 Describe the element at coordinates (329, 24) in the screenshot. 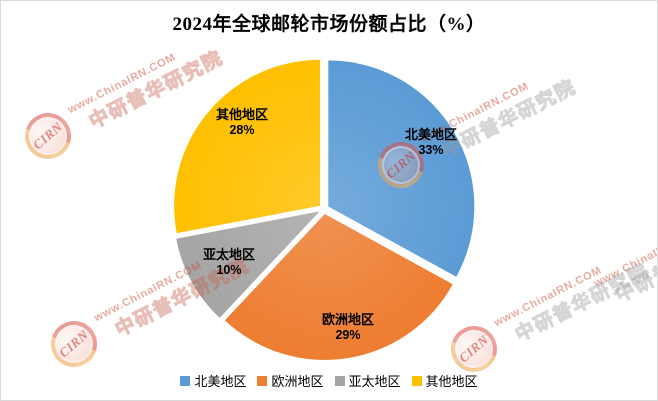

I see `chart-title: 2024年全球邮轮市场份额占比（%）` at that location.